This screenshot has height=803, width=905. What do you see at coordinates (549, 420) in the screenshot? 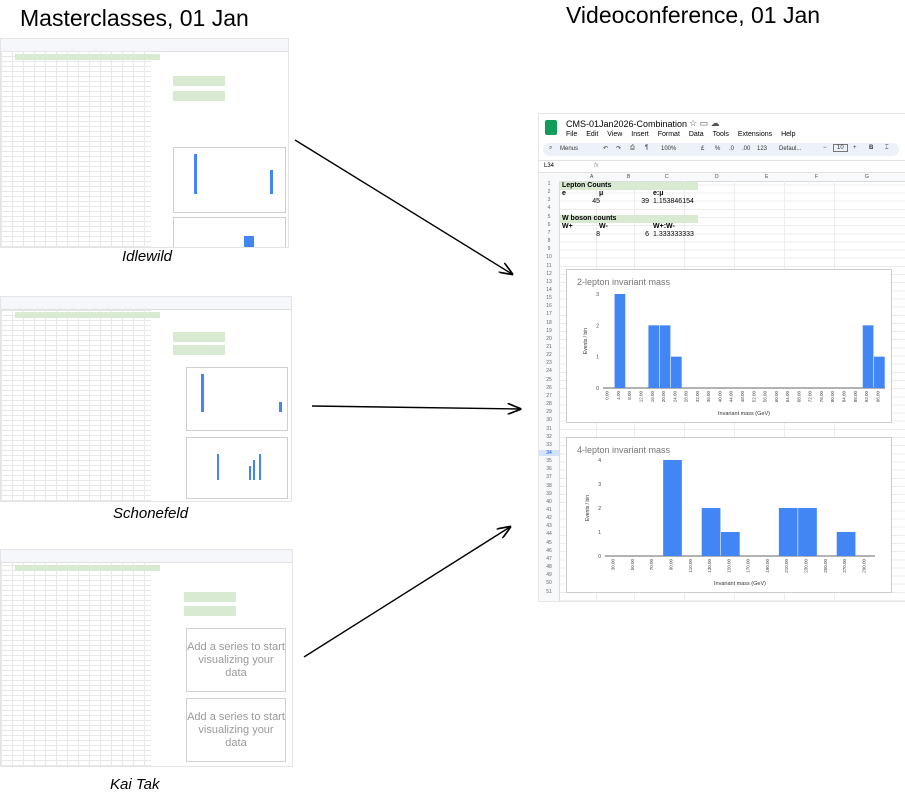
I see `row-number: 30` at bounding box center [549, 420].